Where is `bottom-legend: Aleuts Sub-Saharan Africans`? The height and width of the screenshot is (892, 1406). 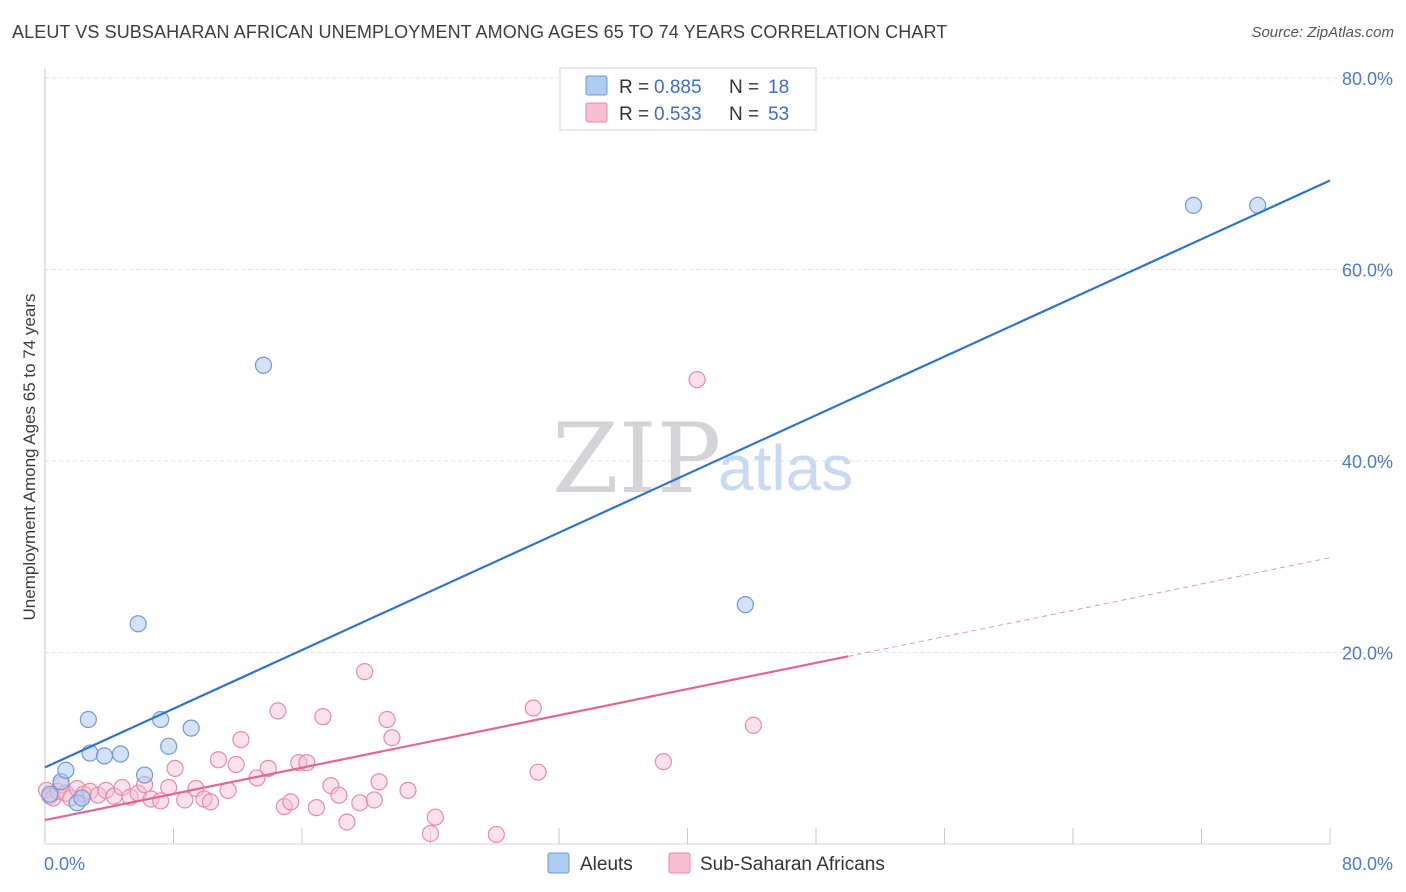
bottom-legend: Aleuts Sub-Saharan Africans is located at coordinates (716, 863).